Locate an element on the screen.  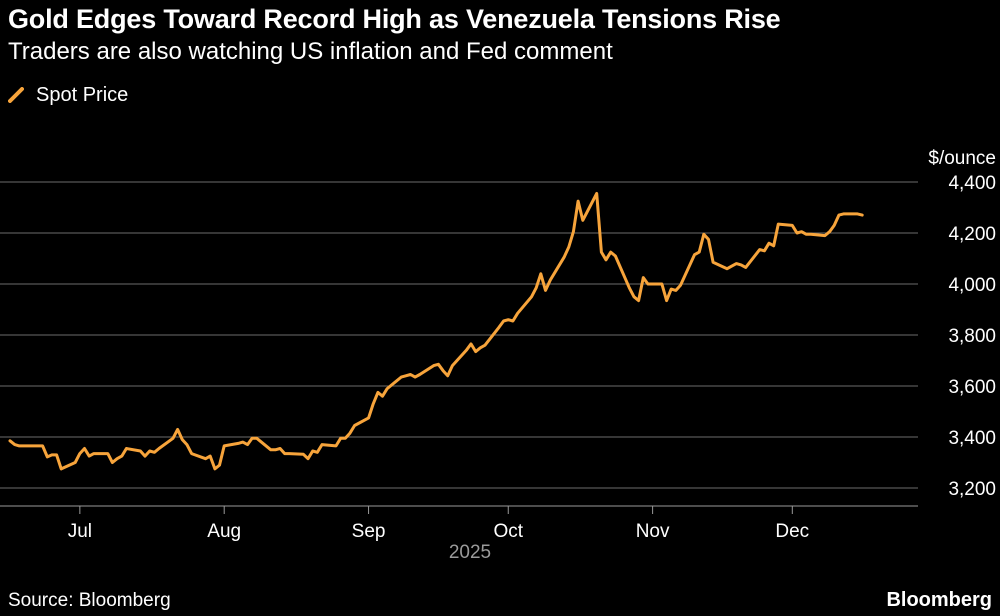
x-year-label: 2025 is located at coordinates (470, 552).